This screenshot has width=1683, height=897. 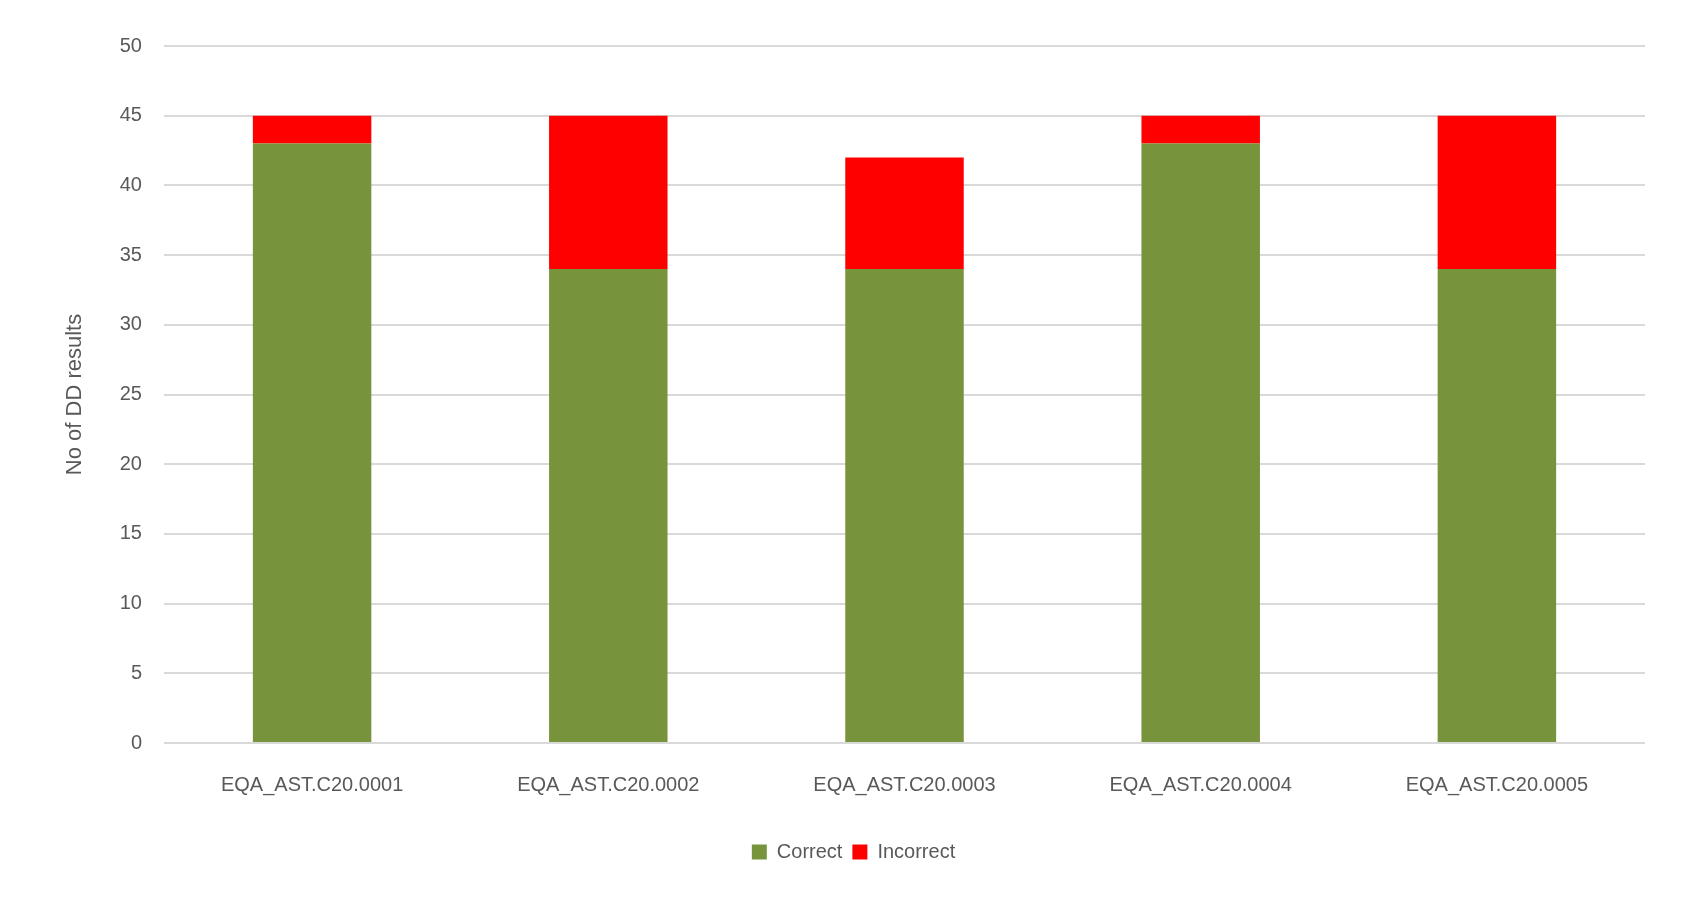 What do you see at coordinates (1200, 784) in the screenshot?
I see `x-tick-label: EQA_AST.C20.0004` at bounding box center [1200, 784].